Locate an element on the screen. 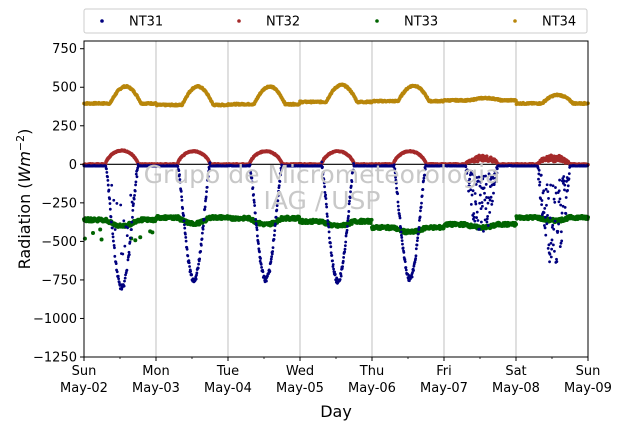 The height and width of the screenshot is (431, 623). y-axis-title-unit: Wm is located at coordinates (24, 166).